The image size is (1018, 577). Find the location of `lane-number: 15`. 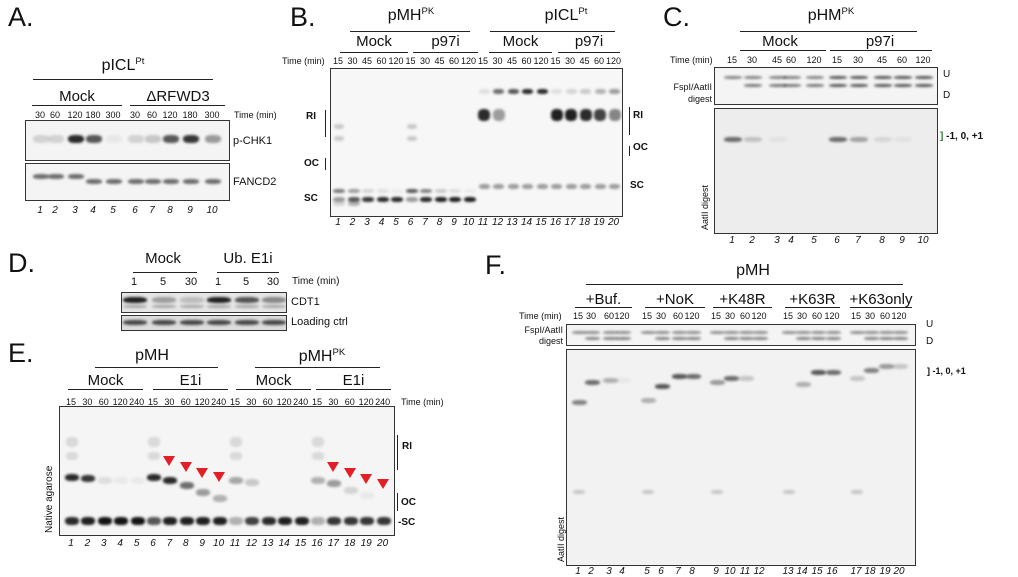

lane-number: 15 is located at coordinates (301, 543).